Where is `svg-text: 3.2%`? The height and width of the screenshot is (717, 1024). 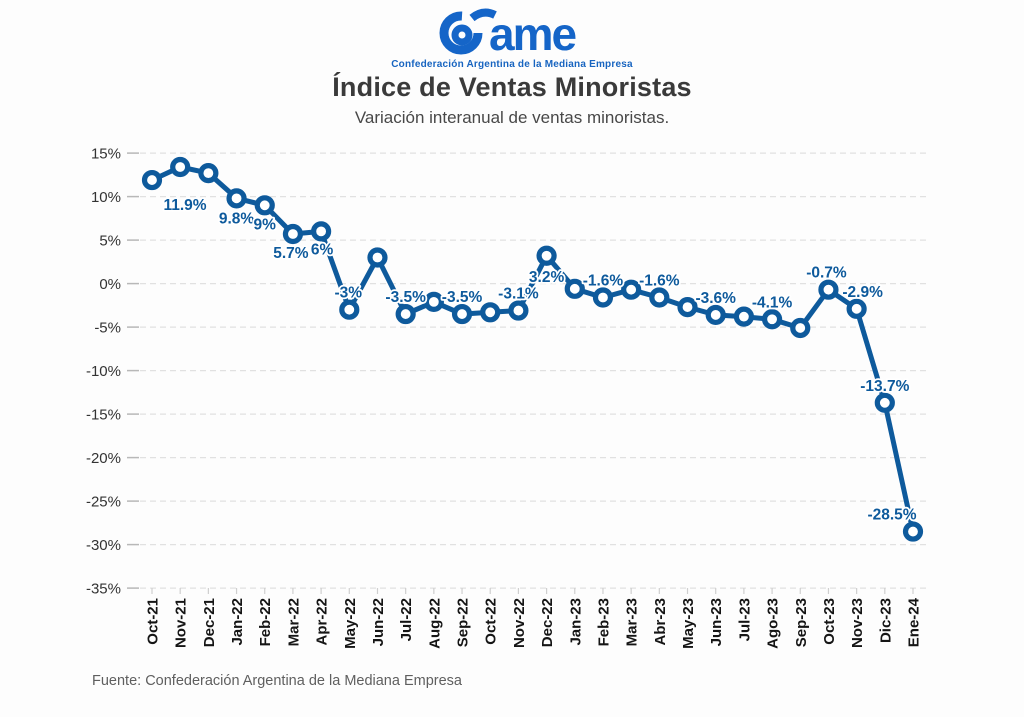 svg-text: 3.2% is located at coordinates (547, 277).